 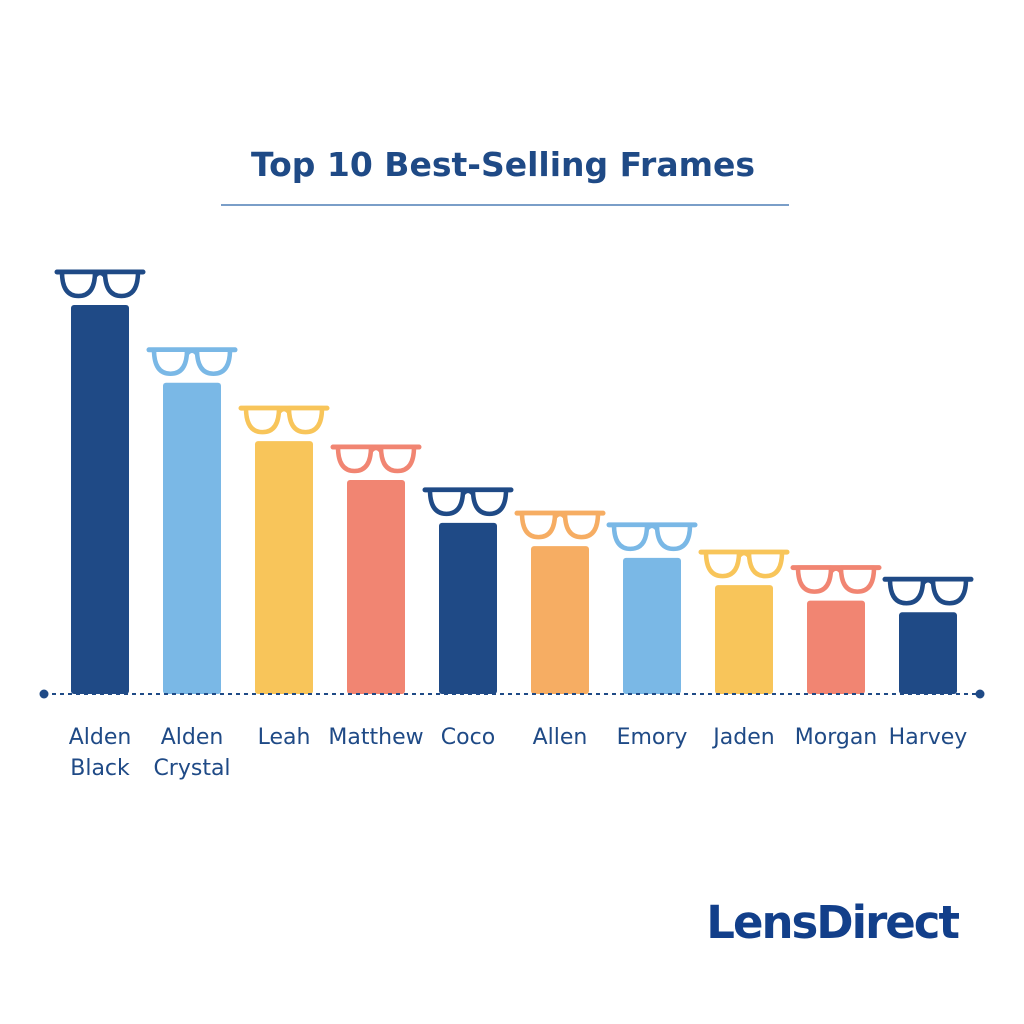 I want to click on x-axis, so click(x=512, y=694).